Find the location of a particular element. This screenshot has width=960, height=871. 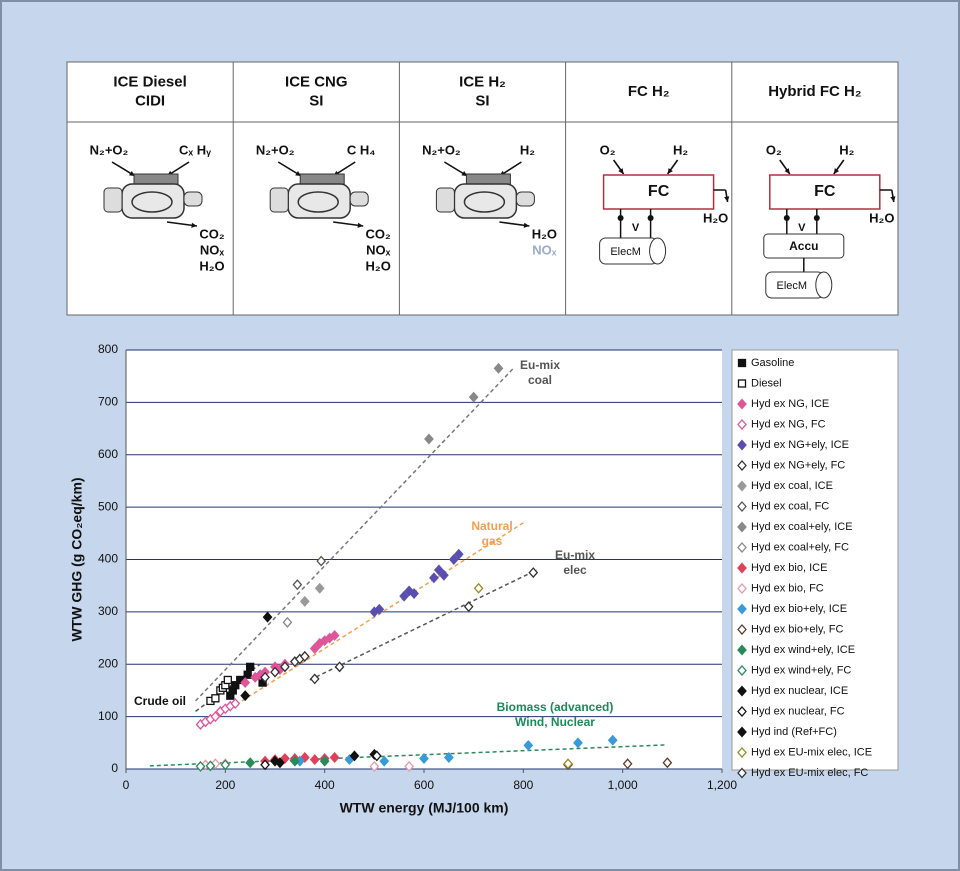

y-tick-label: 600 is located at coordinates (108, 454).